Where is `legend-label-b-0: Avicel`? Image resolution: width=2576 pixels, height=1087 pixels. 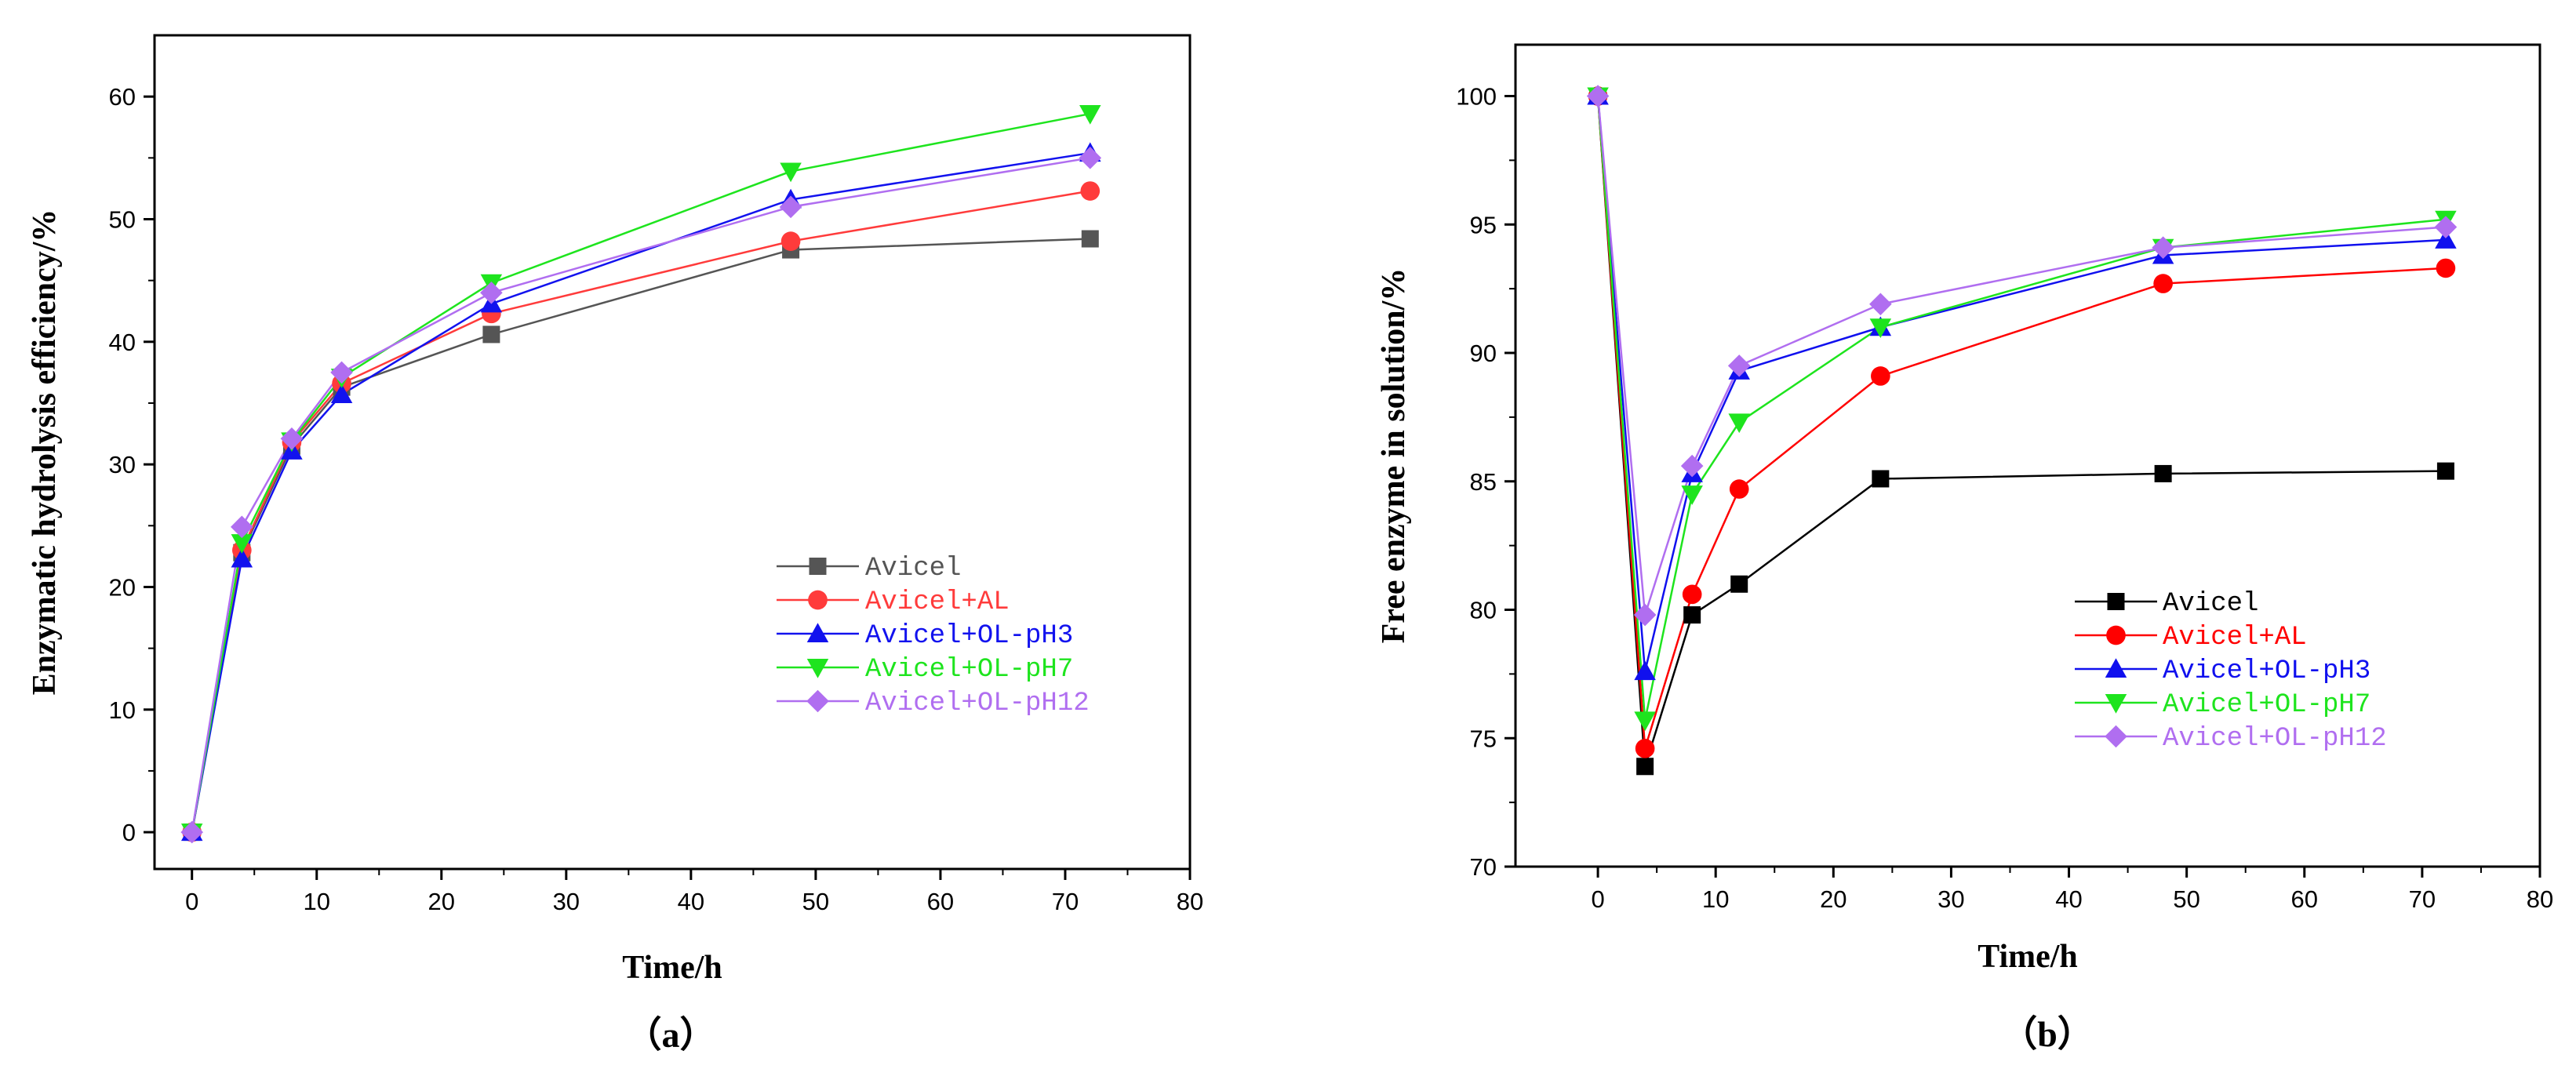 legend-label-b-0: Avicel is located at coordinates (2210, 604).